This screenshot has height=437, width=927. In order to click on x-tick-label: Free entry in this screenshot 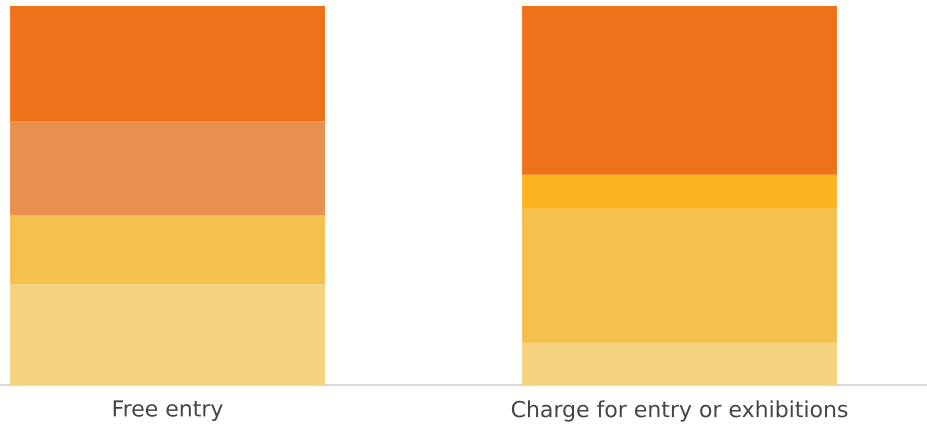, I will do `click(168, 410)`.